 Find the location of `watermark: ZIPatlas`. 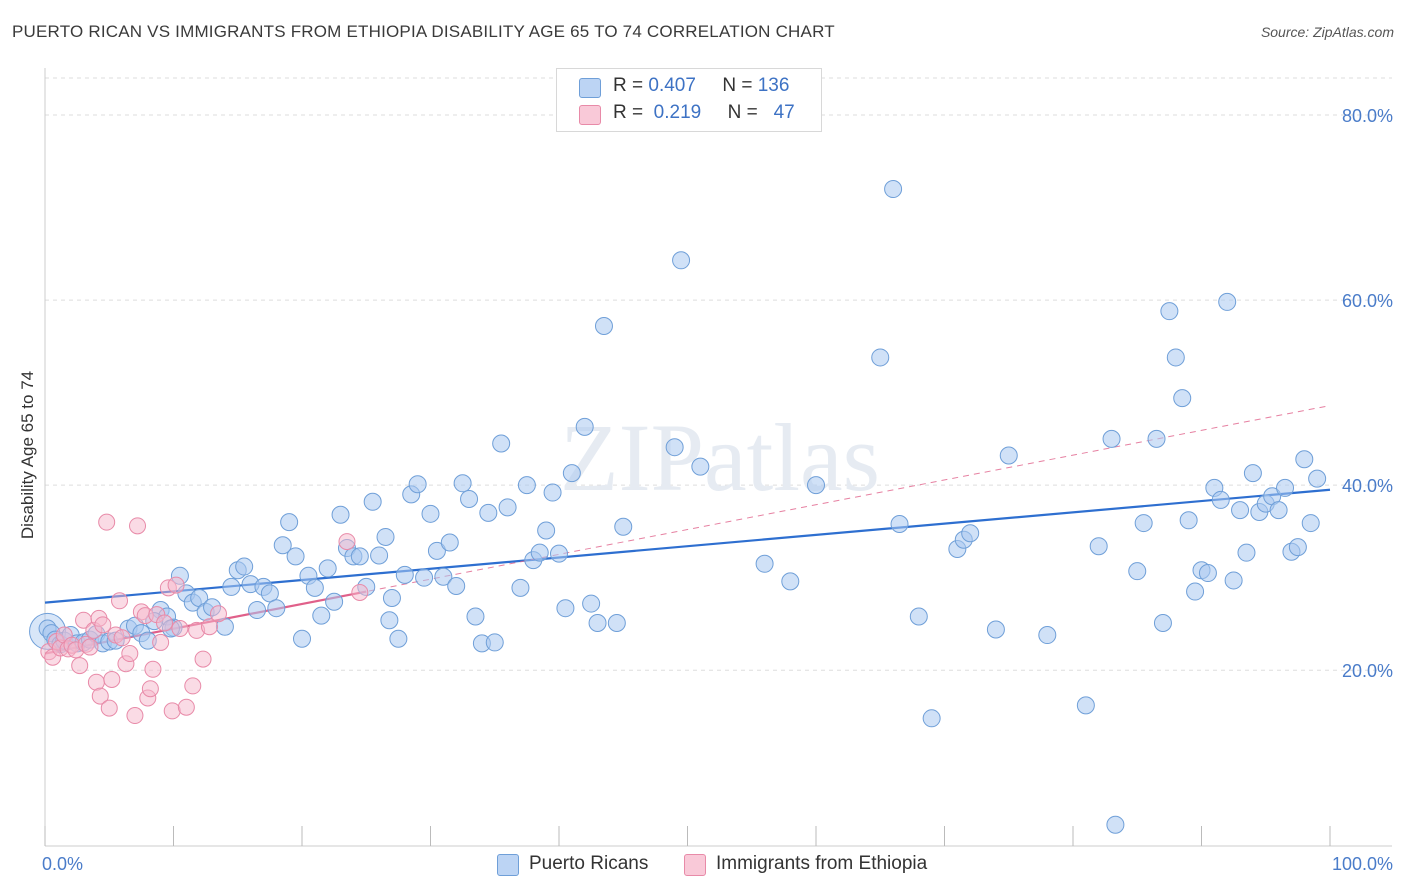

watermark: ZIPatlas is located at coordinates (720, 457).